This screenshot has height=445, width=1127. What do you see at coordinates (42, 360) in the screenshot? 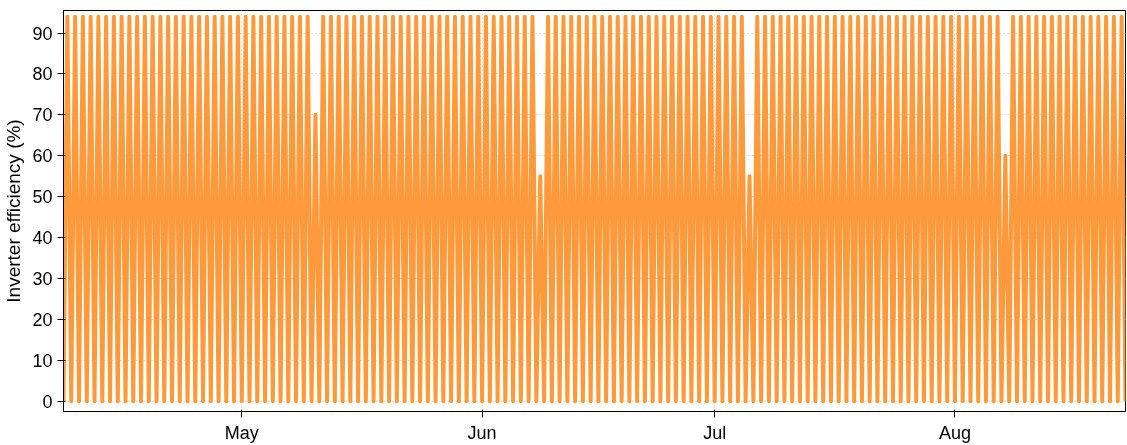
I see `y-tick-label: 10` at bounding box center [42, 360].